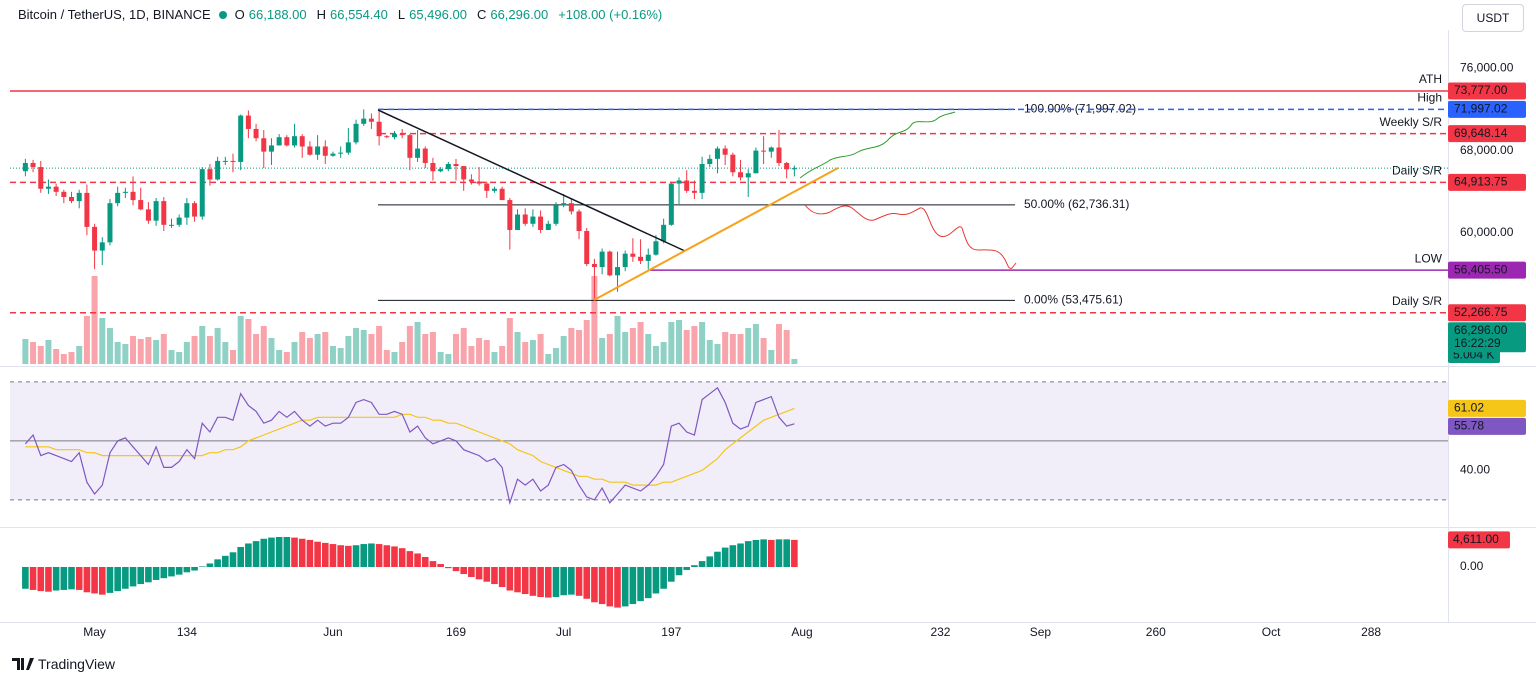 The width and height of the screenshot is (1536, 685). What do you see at coordinates (1073, 299) in the screenshot?
I see `fib-label: 0.00% (53,475.61)` at bounding box center [1073, 299].